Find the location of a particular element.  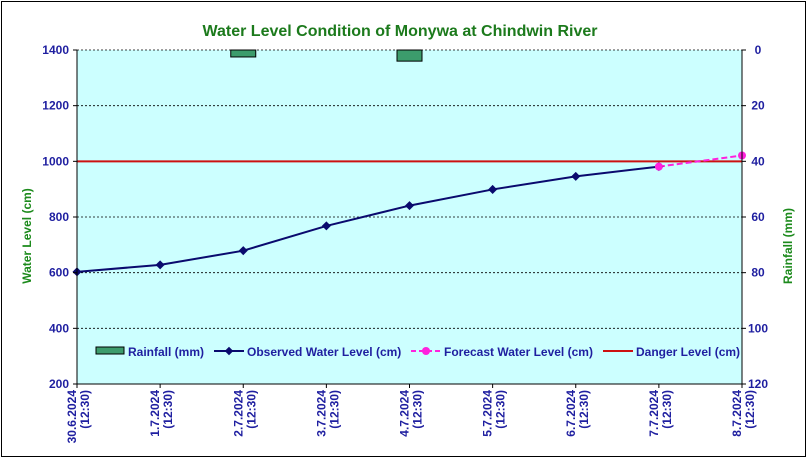

legend-observed-marker is located at coordinates (229, 351).